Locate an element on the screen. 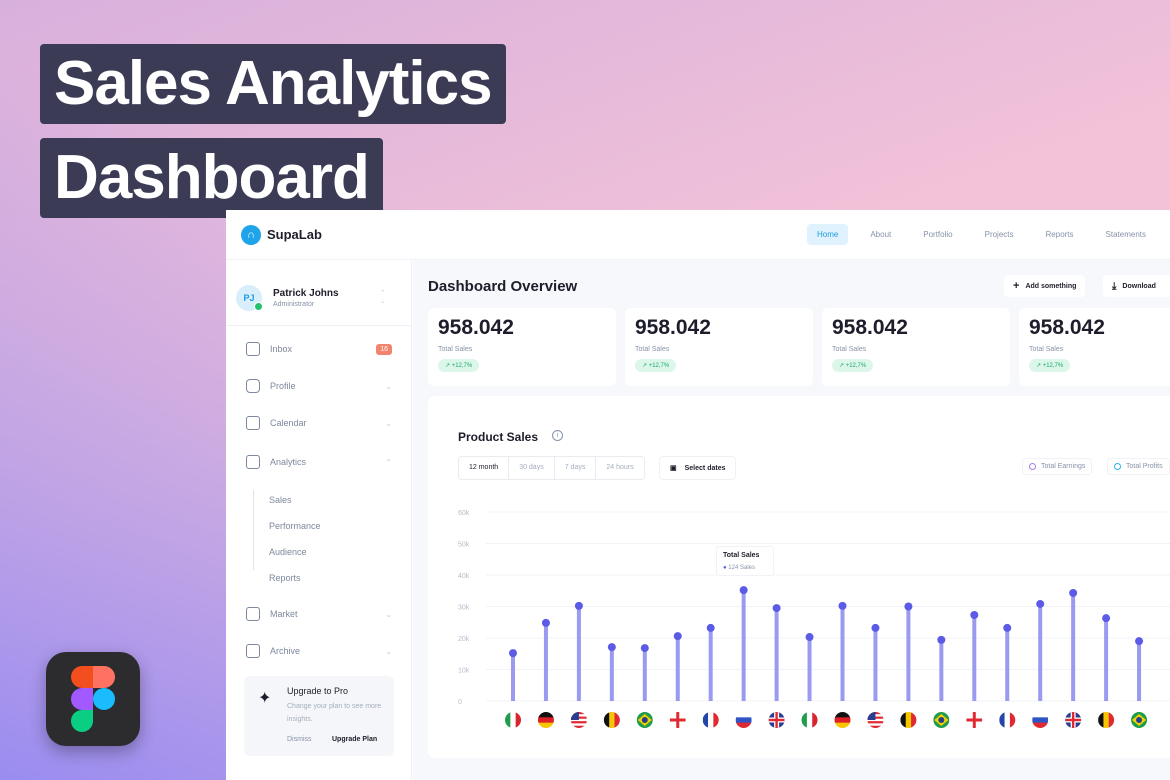 This screenshot has height=780, width=1170. range-7-days: 7 days is located at coordinates (576, 468).